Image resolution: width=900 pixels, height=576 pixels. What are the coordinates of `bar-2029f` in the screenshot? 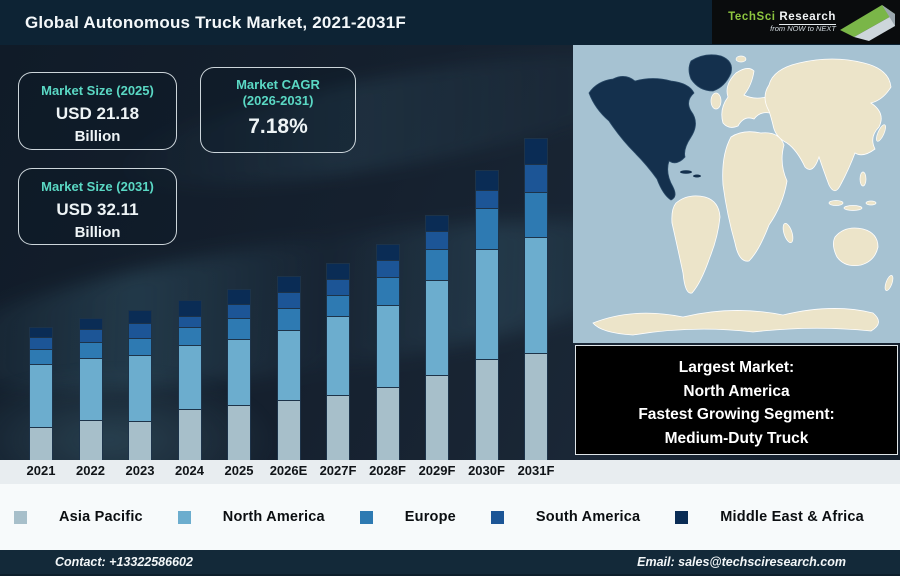 It's located at (437, 337).